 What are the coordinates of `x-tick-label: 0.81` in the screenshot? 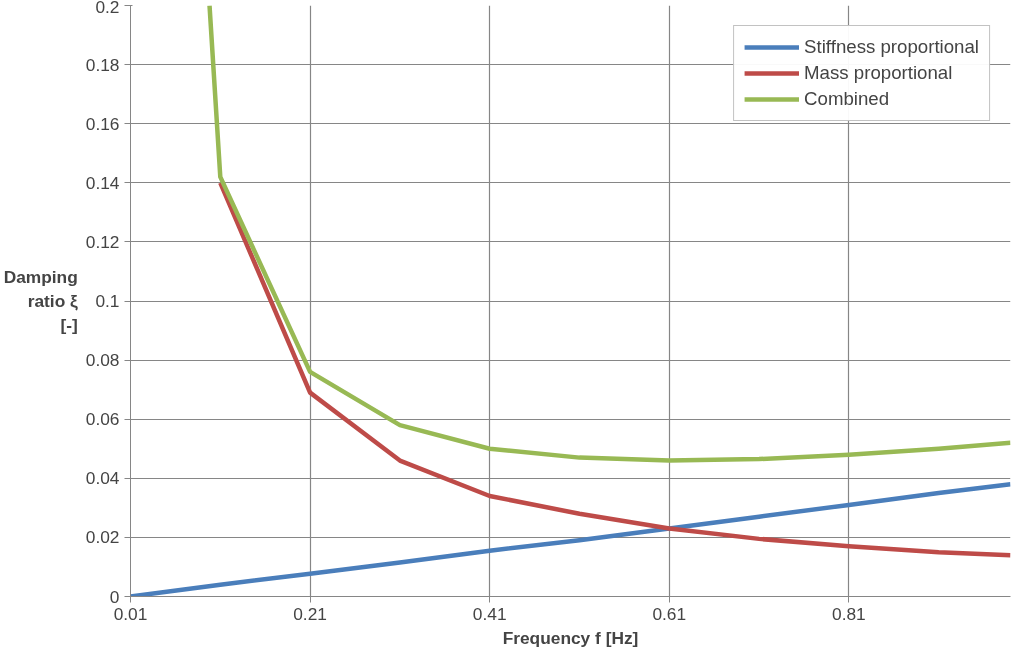 It's located at (849, 613).